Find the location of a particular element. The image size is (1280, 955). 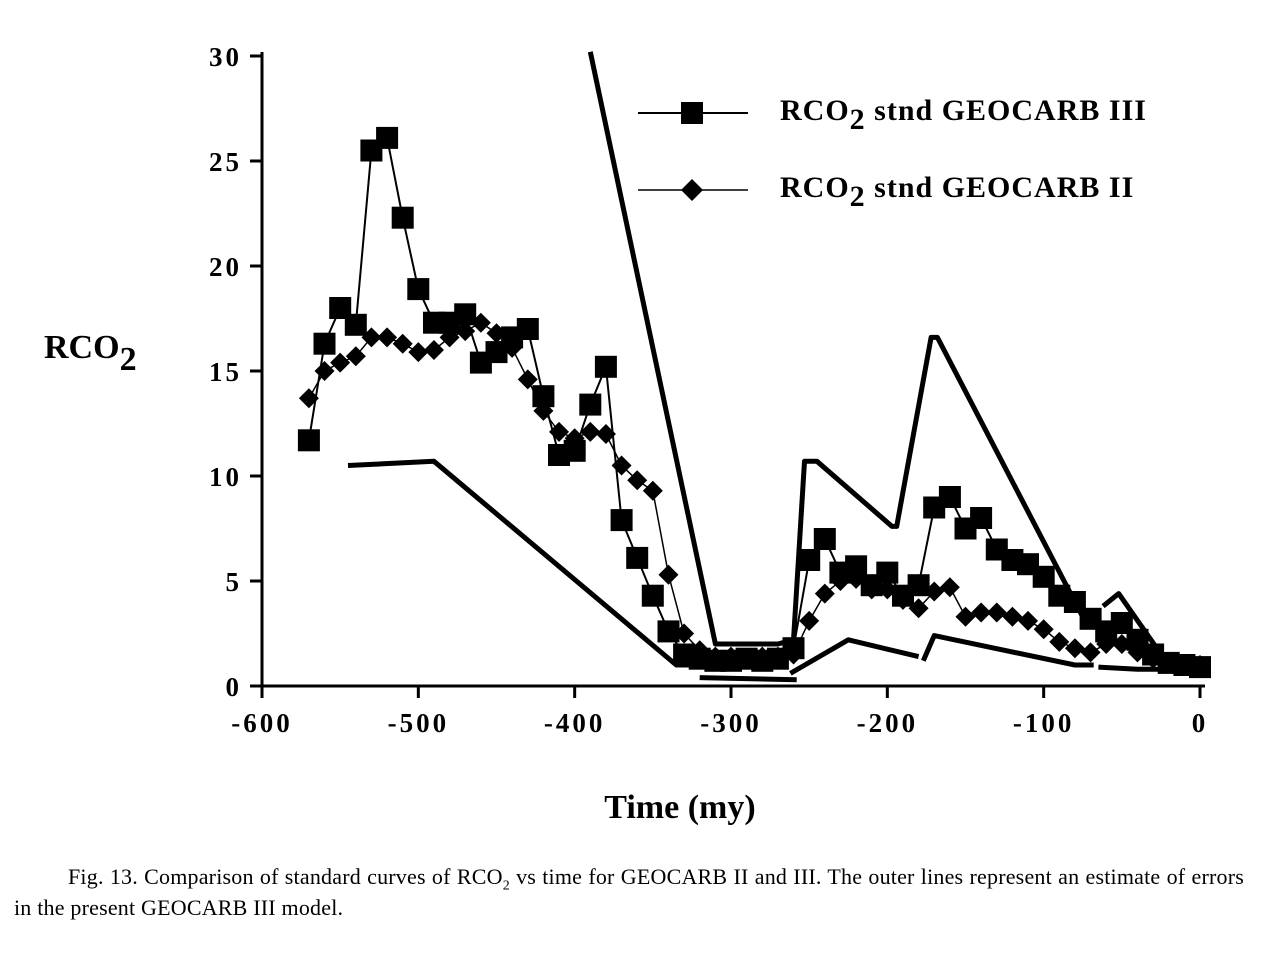

y-tick-label: 15 is located at coordinates (225, 372).